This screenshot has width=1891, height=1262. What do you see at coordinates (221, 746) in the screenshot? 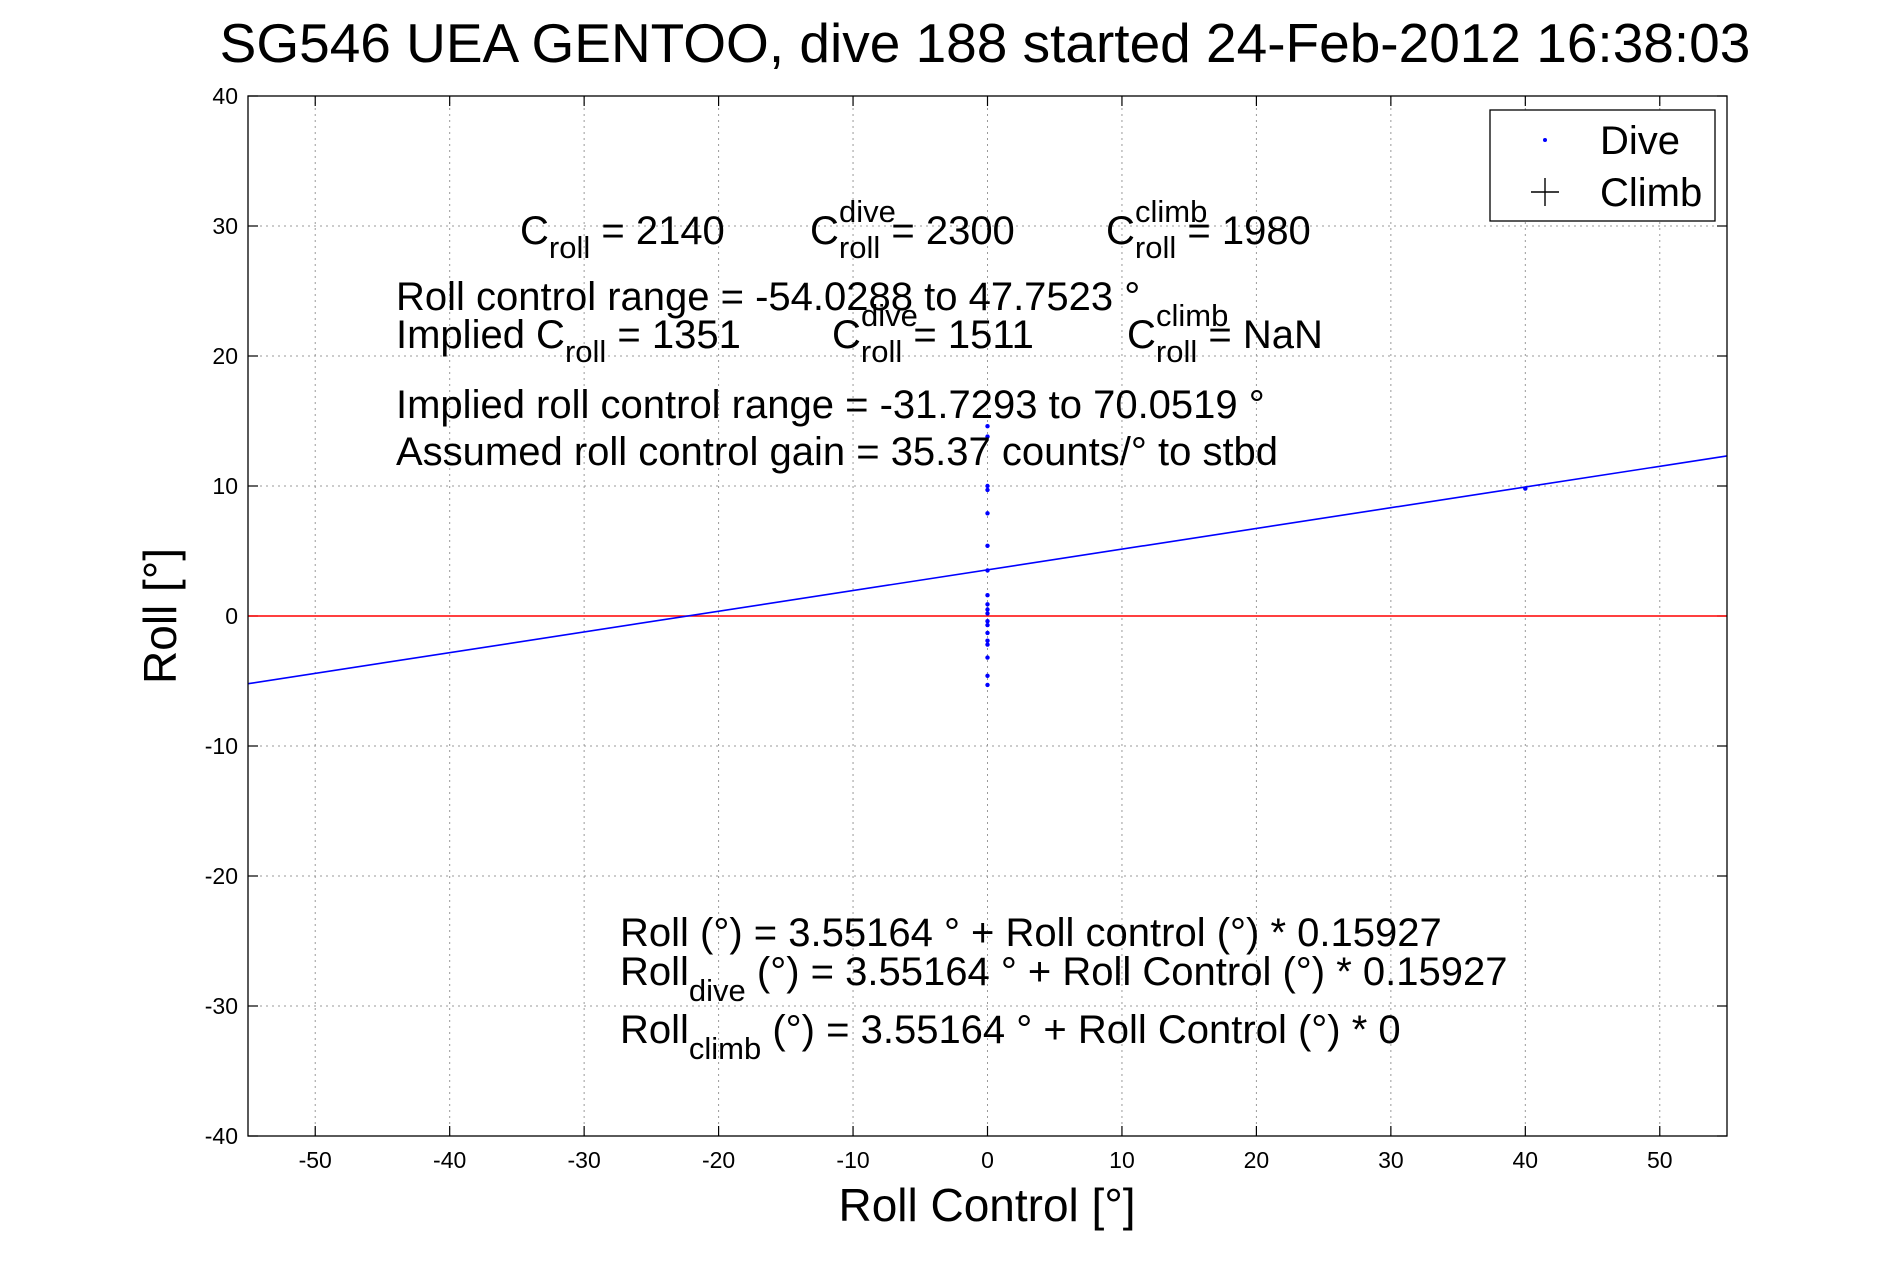
I see `y-tick-label: -10` at bounding box center [221, 746].